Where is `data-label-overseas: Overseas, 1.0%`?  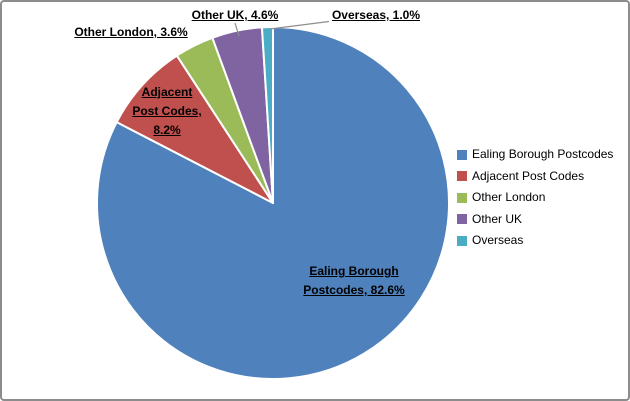
data-label-overseas: Overseas, 1.0% is located at coordinates (376, 15).